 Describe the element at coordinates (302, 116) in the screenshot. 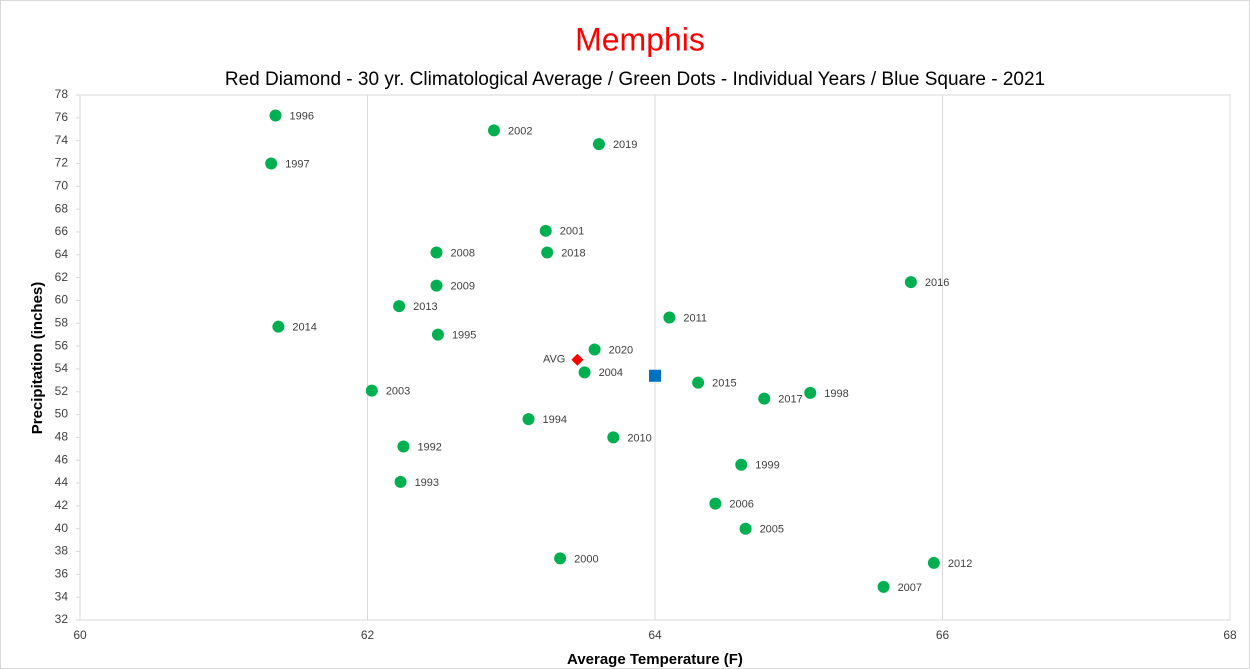

I see `point-label: 1996` at that location.